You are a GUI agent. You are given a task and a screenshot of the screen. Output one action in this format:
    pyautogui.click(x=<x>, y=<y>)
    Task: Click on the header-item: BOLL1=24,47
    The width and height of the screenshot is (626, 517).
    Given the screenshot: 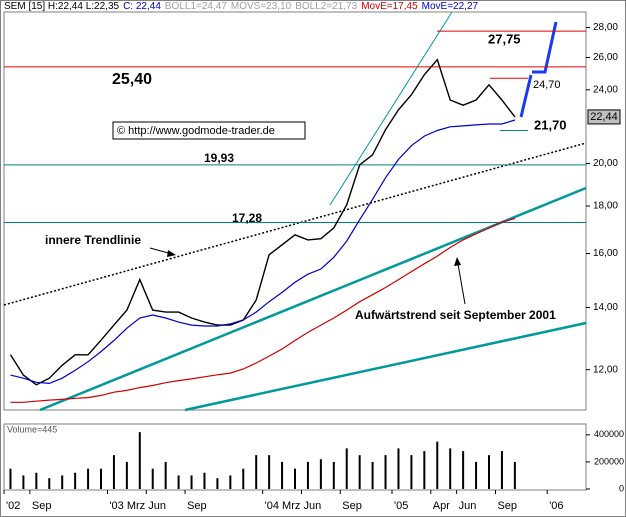 What is the action you would take?
    pyautogui.click(x=196, y=6)
    